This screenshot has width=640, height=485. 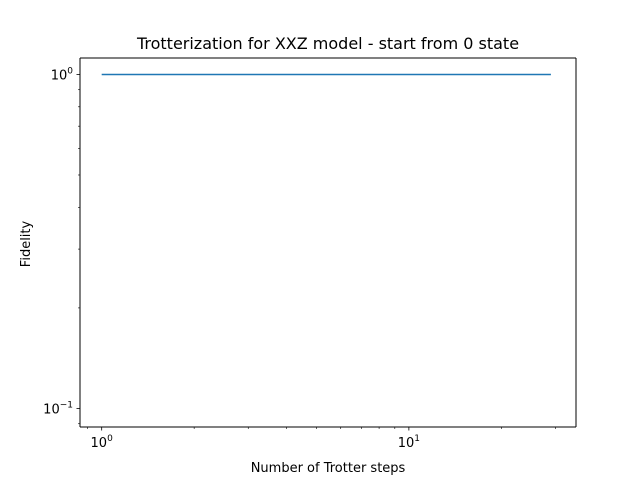 What do you see at coordinates (58, 408) in the screenshot?
I see `y-tick-label: 10⁻¹` at bounding box center [58, 408].